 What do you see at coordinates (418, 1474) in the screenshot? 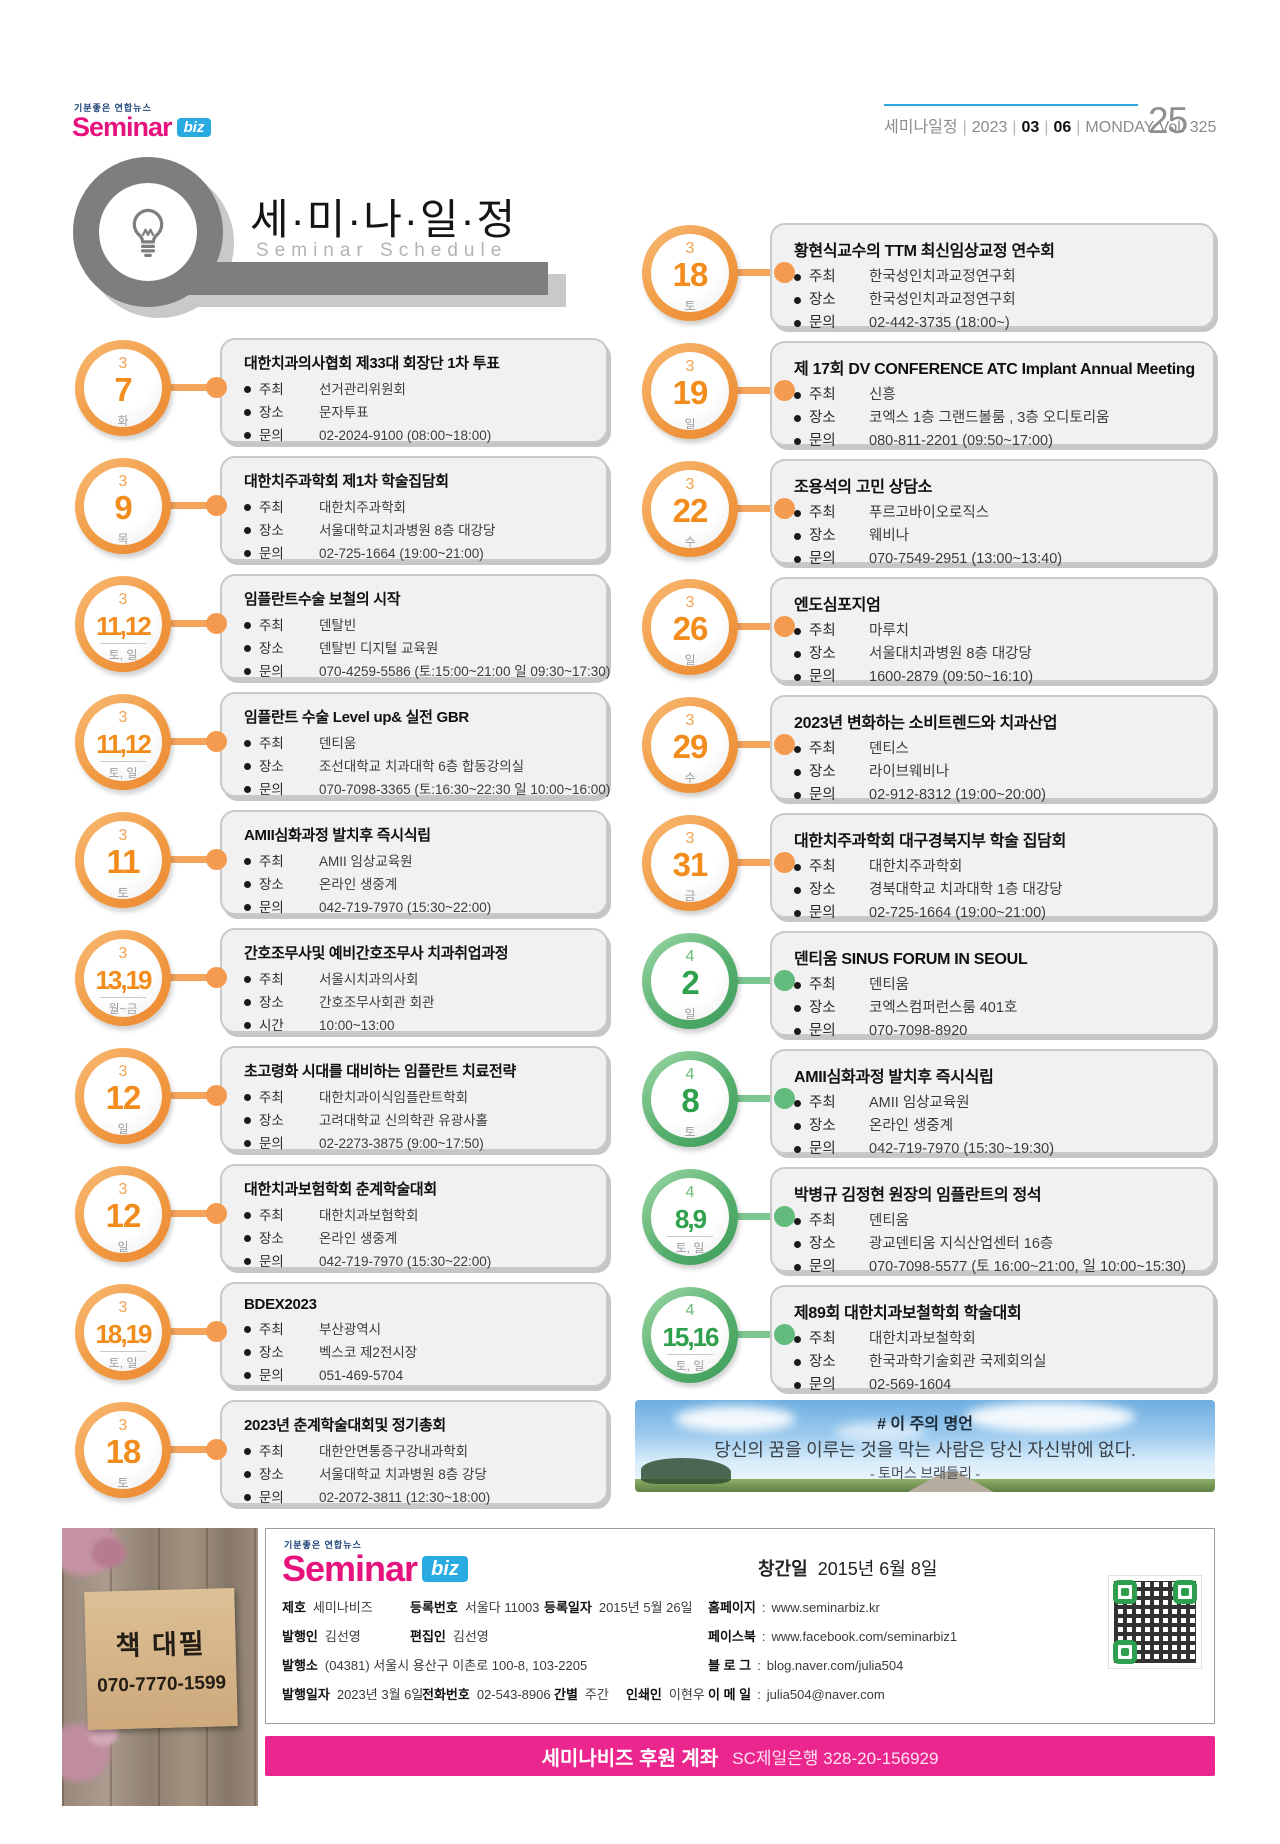
I see `seminar-detail-row: 장소 서울대학교 치과병원 8층 강당` at bounding box center [418, 1474].